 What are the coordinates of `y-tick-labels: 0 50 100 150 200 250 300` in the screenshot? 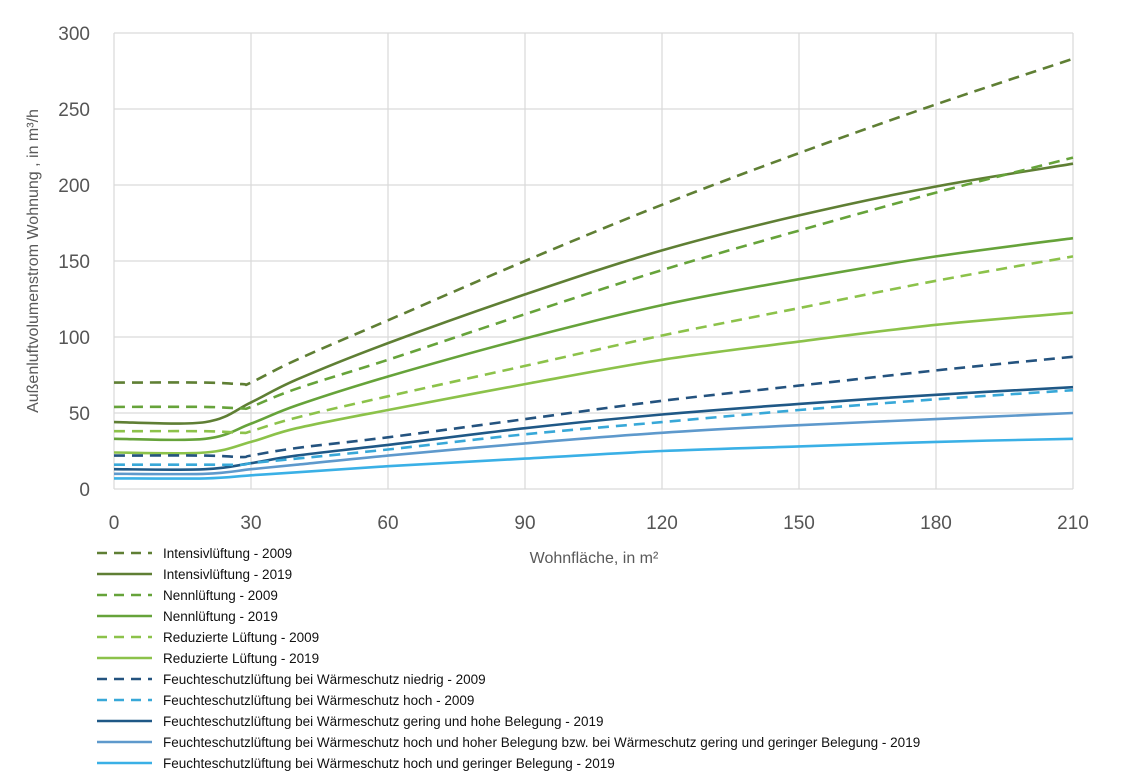 It's located at (74, 262).